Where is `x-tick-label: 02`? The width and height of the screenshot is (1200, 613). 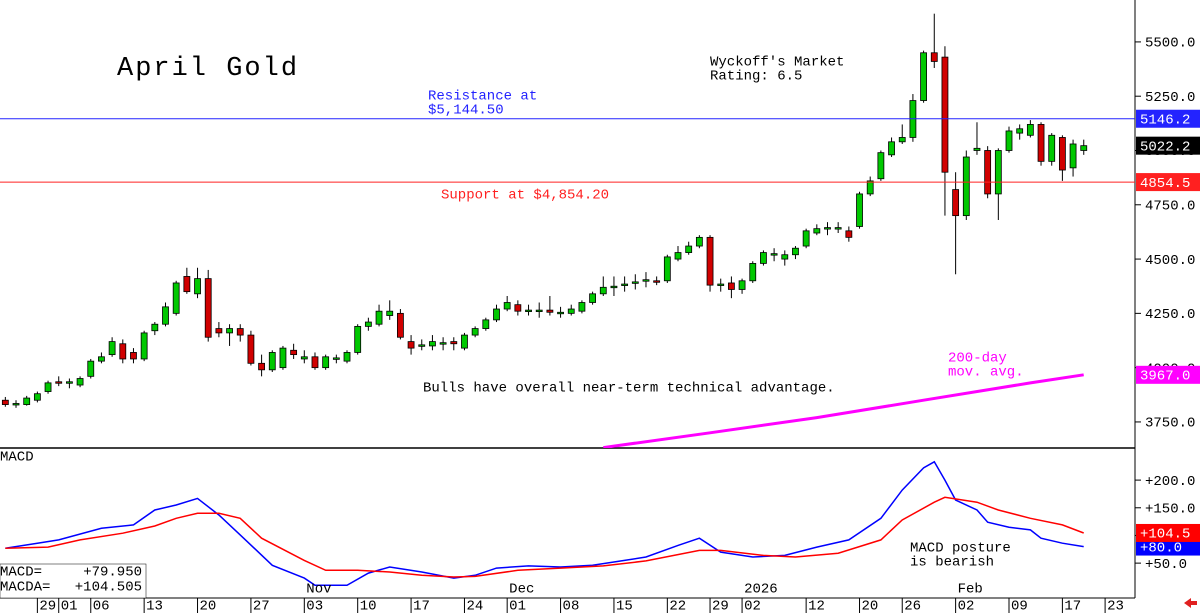
x-tick-label: 02 is located at coordinates (966, 606).